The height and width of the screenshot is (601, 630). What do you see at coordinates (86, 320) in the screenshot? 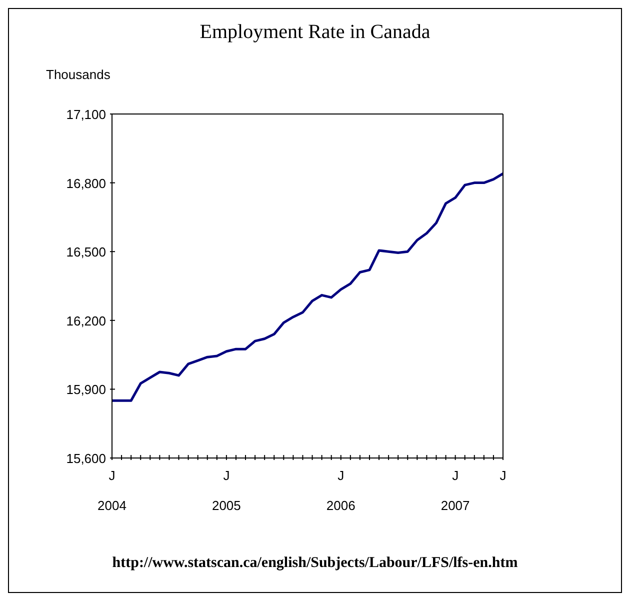
I see `y-tick-label: 16,200` at bounding box center [86, 320].